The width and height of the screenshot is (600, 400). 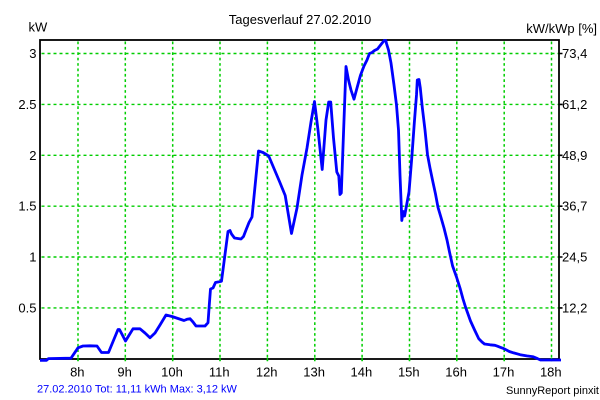 I want to click on svg-text: kW/kWp [%], so click(x=561, y=28).